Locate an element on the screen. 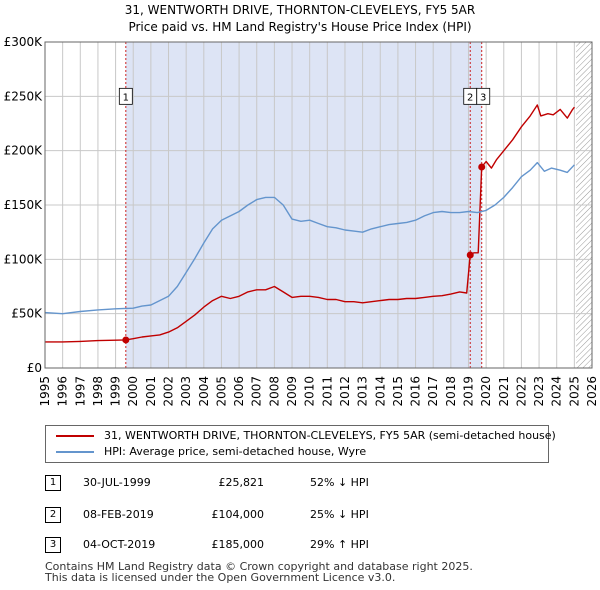  x-tick-label: 2004 is located at coordinates (204, 391).